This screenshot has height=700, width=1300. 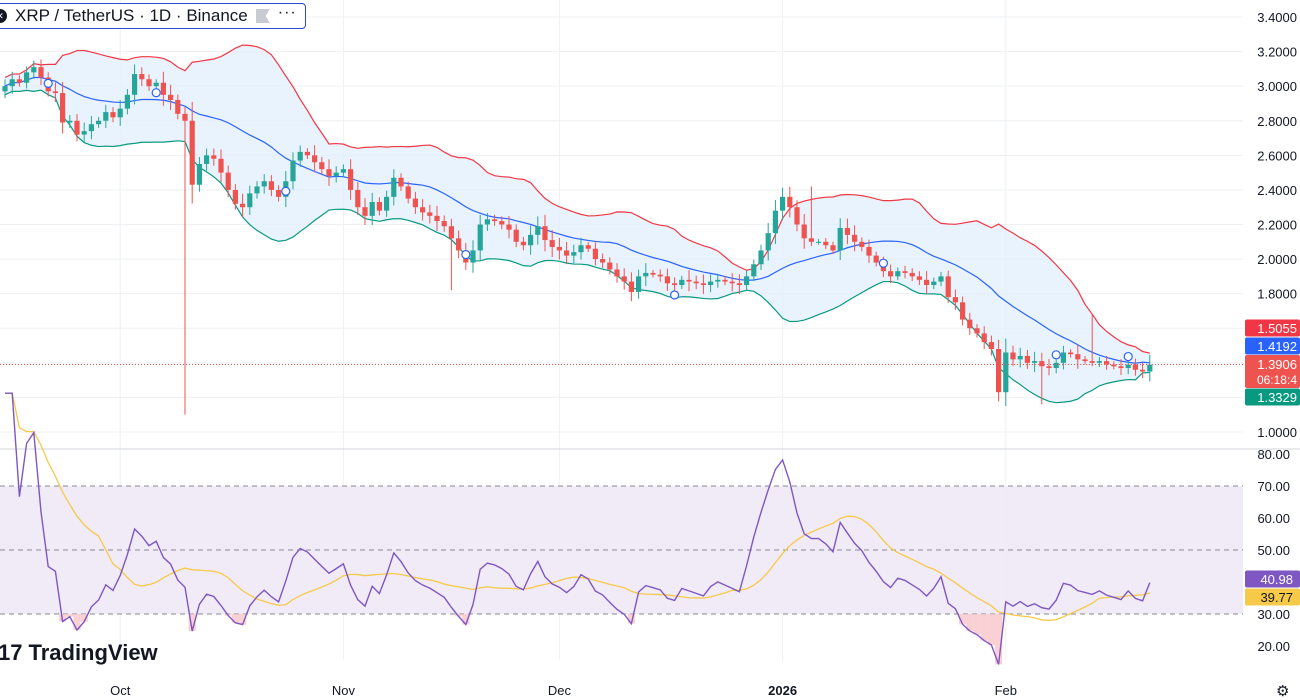 I want to click on price-tick-label: 2.6000, so click(x=1277, y=155).